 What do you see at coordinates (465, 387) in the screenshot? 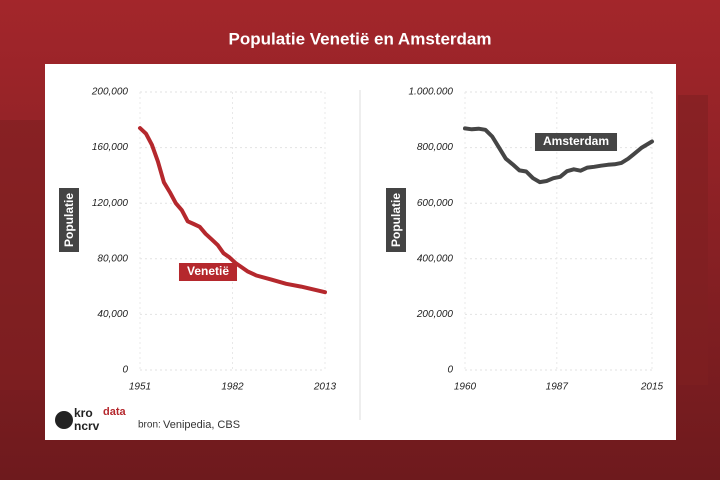
I see `x-tick-label: 1960` at bounding box center [465, 387].